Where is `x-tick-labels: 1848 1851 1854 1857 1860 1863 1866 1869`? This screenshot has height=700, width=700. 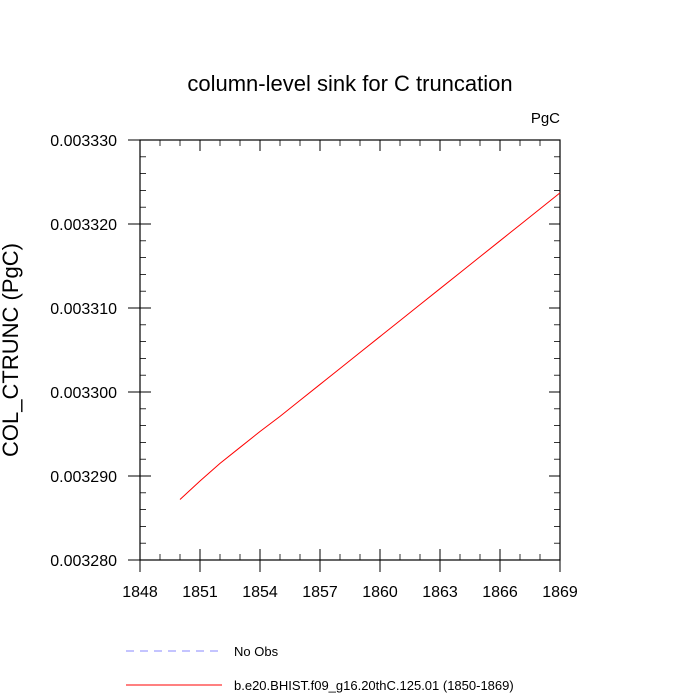
x-tick-labels: 1848 1851 1854 1857 1860 1863 1866 1869 is located at coordinates (350, 592).